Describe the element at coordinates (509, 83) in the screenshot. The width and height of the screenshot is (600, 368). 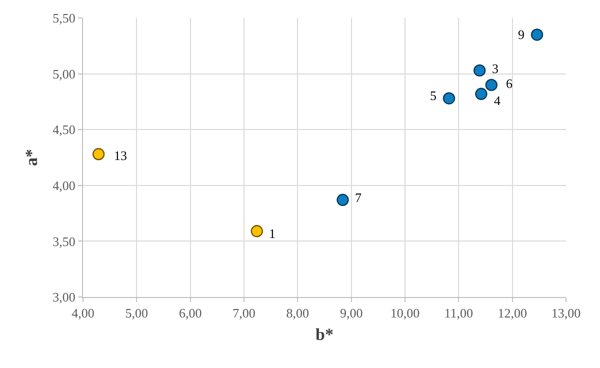
I see `annotation: 6` at that location.